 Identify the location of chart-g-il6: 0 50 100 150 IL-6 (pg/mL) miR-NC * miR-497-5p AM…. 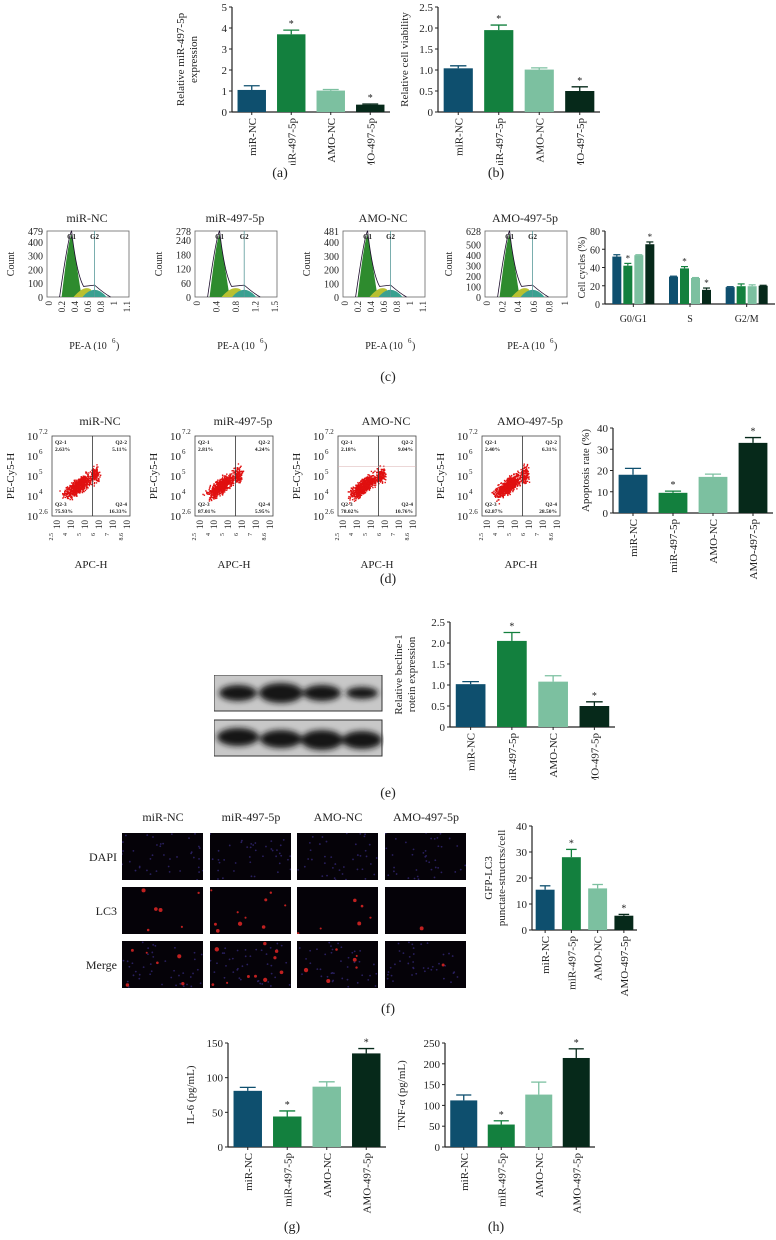
(285, 1126).